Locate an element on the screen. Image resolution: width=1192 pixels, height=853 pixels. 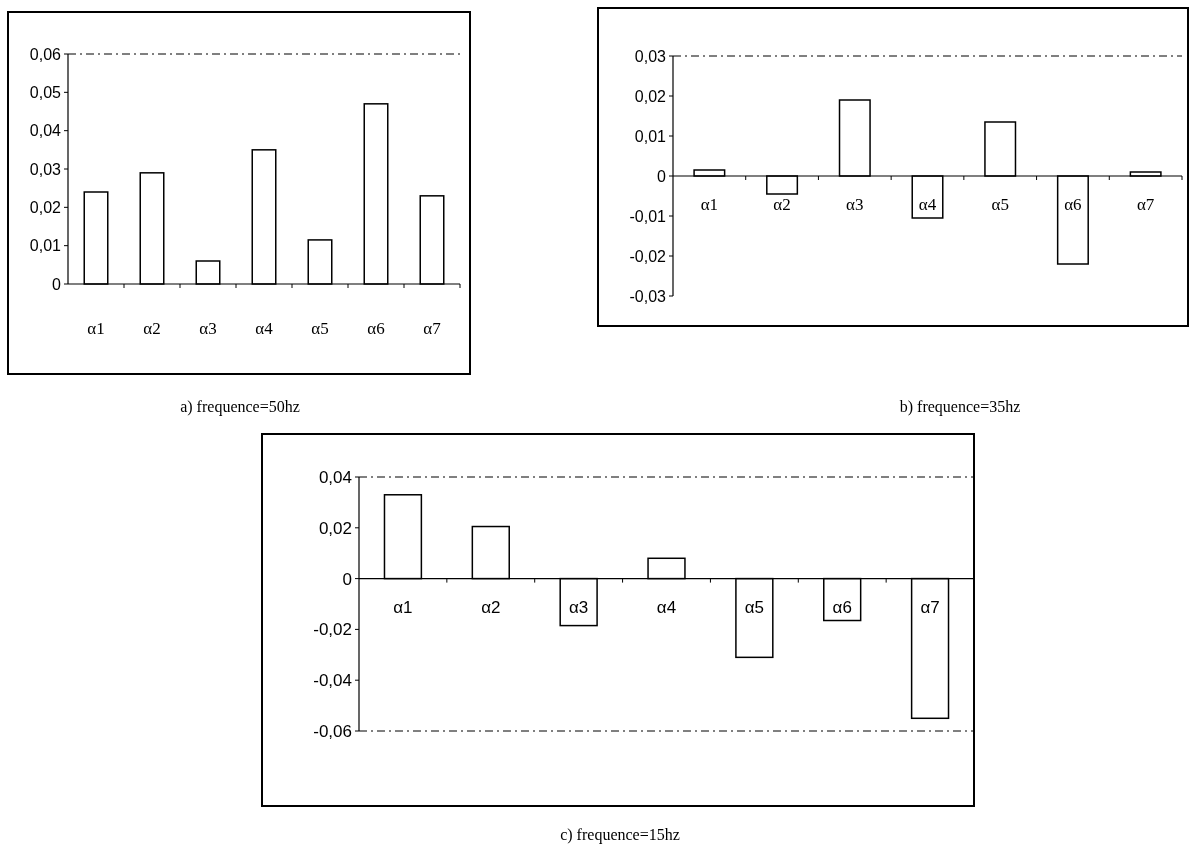
text: a) frequence=50hz is located at coordinates (240, 407).